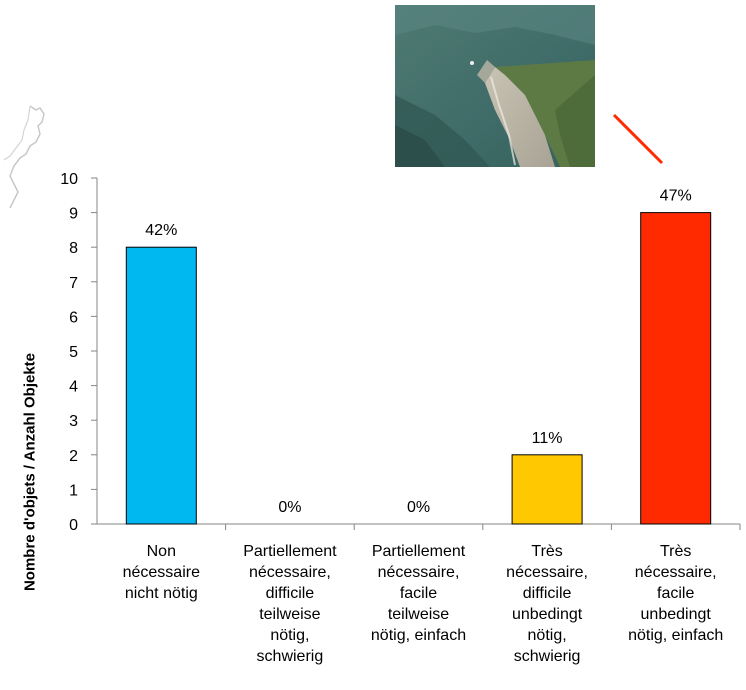 This screenshot has height=690, width=746. What do you see at coordinates (161, 593) in the screenshot?
I see `x-category-line: nicht nötig` at bounding box center [161, 593].